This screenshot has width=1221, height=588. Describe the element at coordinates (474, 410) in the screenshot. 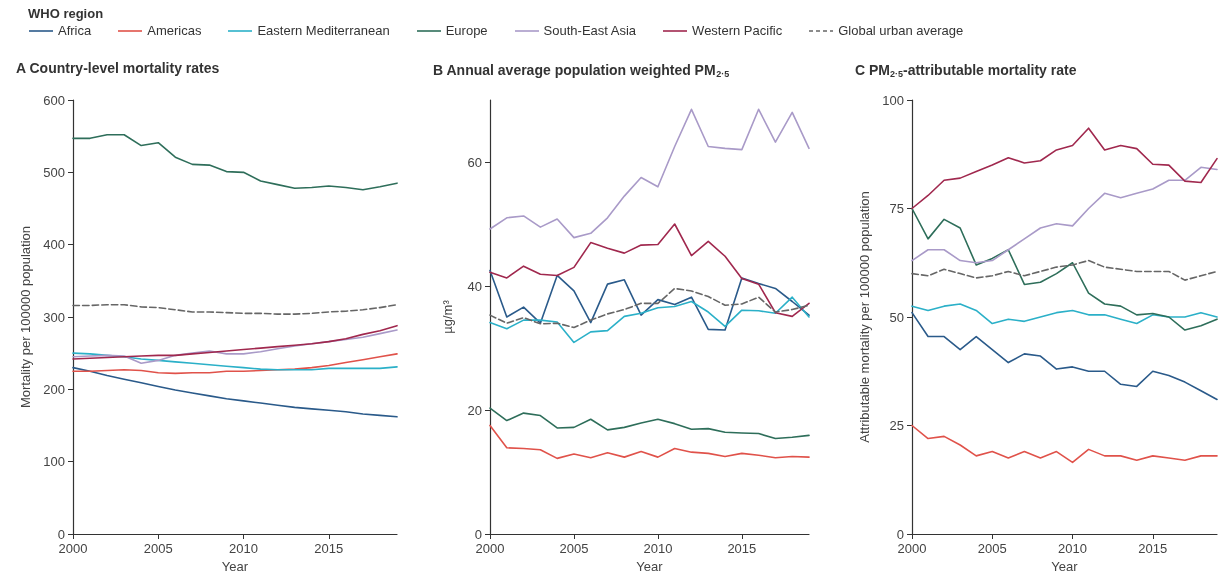

I see `y-tick-label: 20` at that location.